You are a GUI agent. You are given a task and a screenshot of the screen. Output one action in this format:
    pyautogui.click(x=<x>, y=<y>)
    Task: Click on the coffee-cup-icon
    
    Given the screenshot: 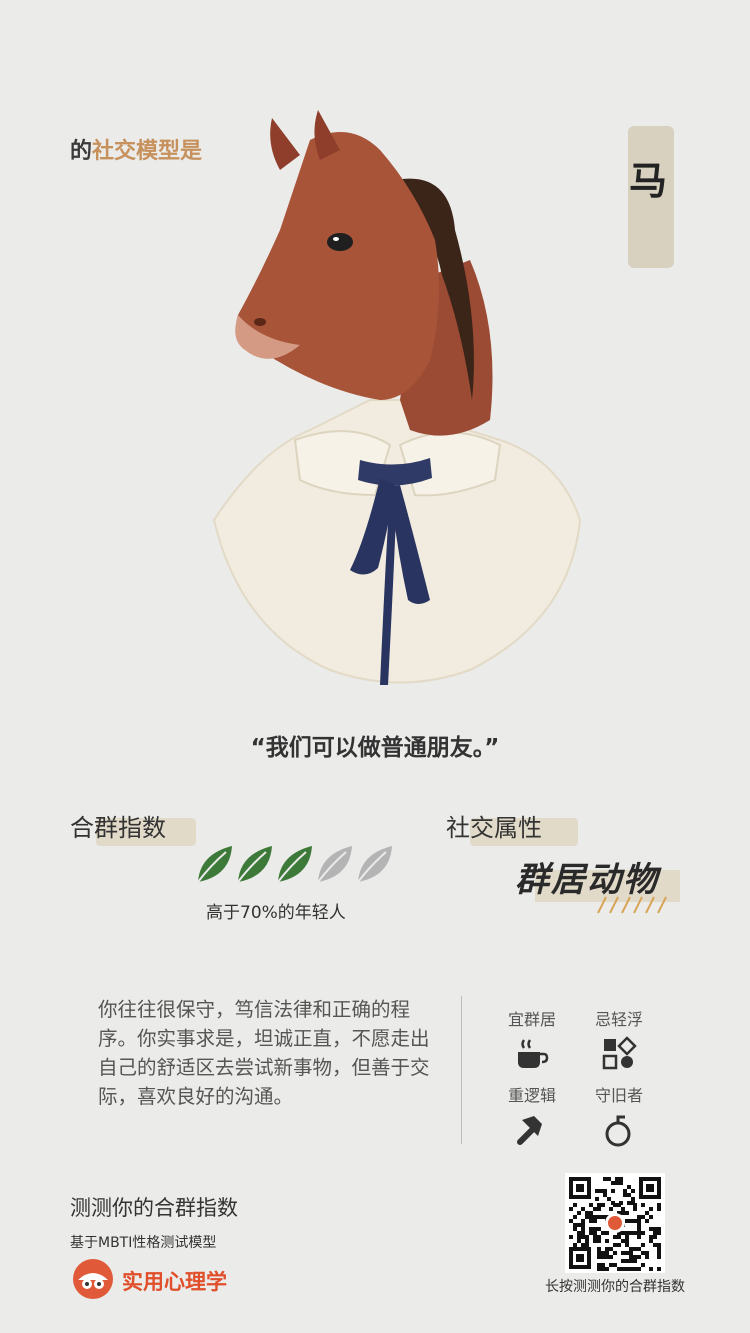 What is the action you would take?
    pyautogui.click(x=533, y=1053)
    